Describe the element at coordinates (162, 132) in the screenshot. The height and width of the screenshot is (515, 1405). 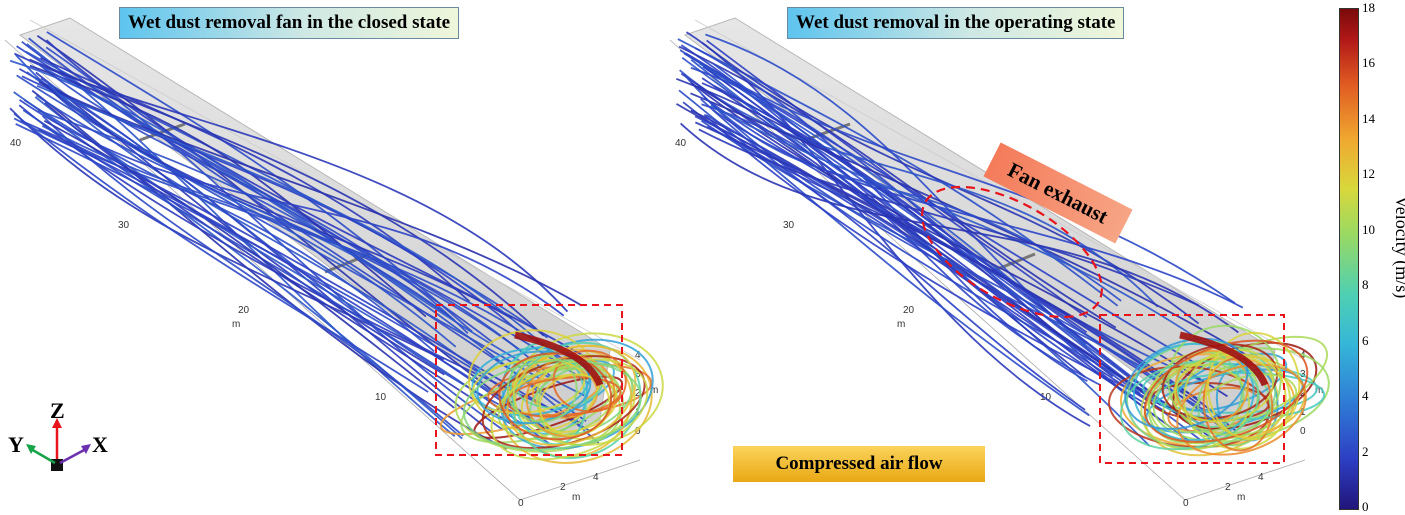
I see `support-beam` at that location.